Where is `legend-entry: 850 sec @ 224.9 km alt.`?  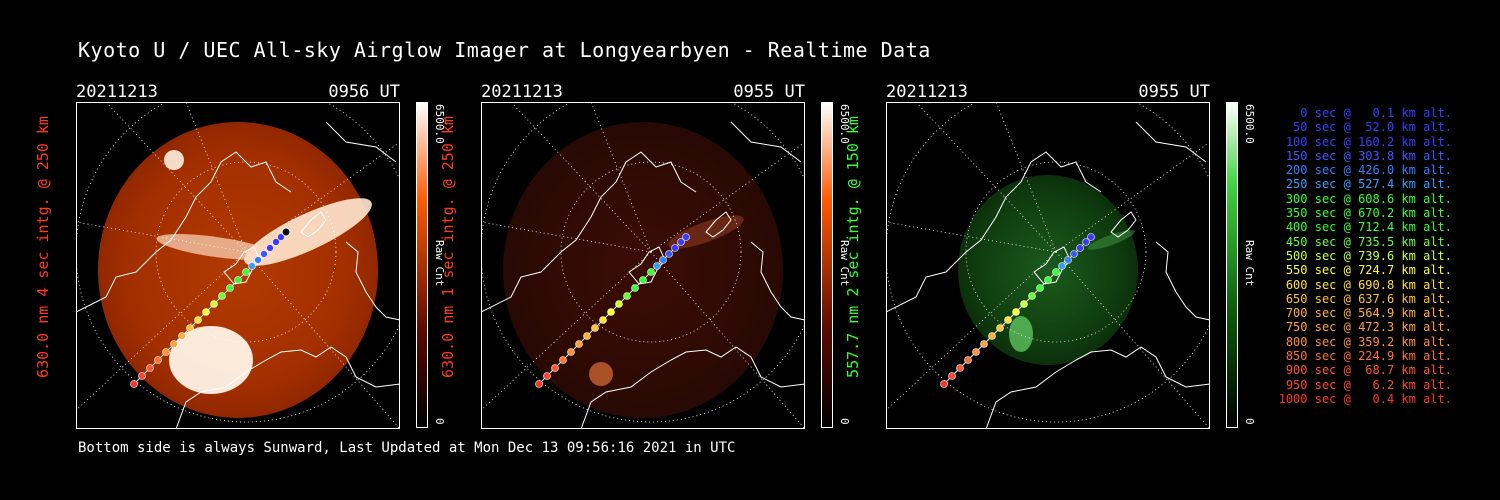
legend-entry: 850 sec @ 224.9 km alt. is located at coordinates (1368, 356).